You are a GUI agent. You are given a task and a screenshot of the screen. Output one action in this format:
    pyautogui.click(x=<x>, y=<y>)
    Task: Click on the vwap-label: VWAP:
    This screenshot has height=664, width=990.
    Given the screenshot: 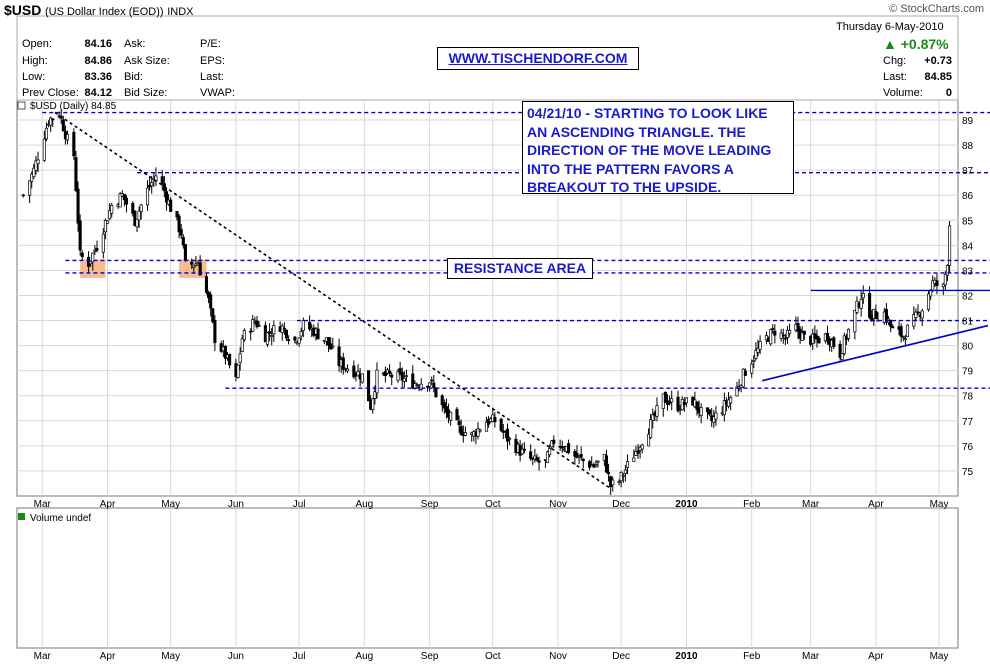 What is the action you would take?
    pyautogui.click(x=218, y=93)
    